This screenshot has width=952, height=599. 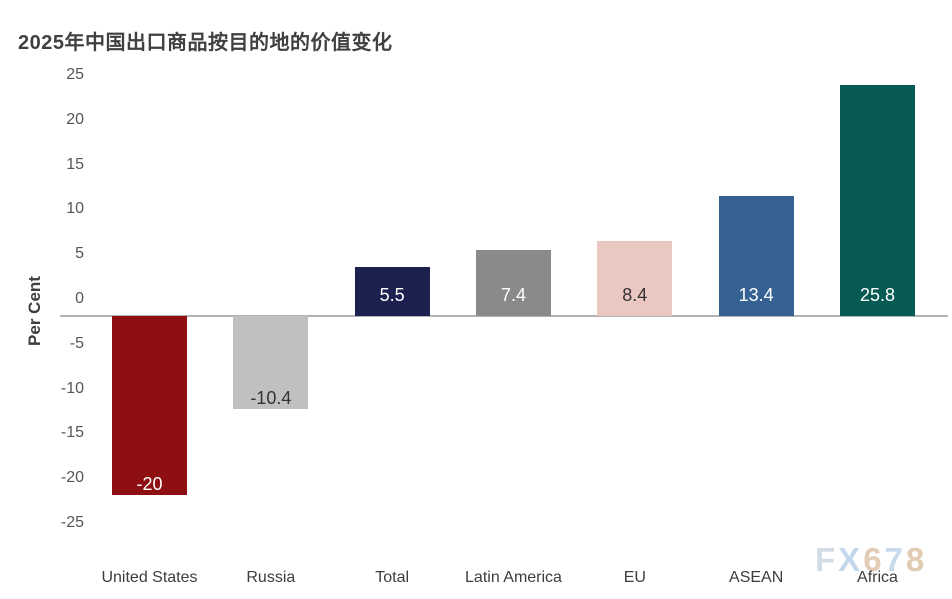 I want to click on watermark-letter: 7, so click(x=895, y=559).